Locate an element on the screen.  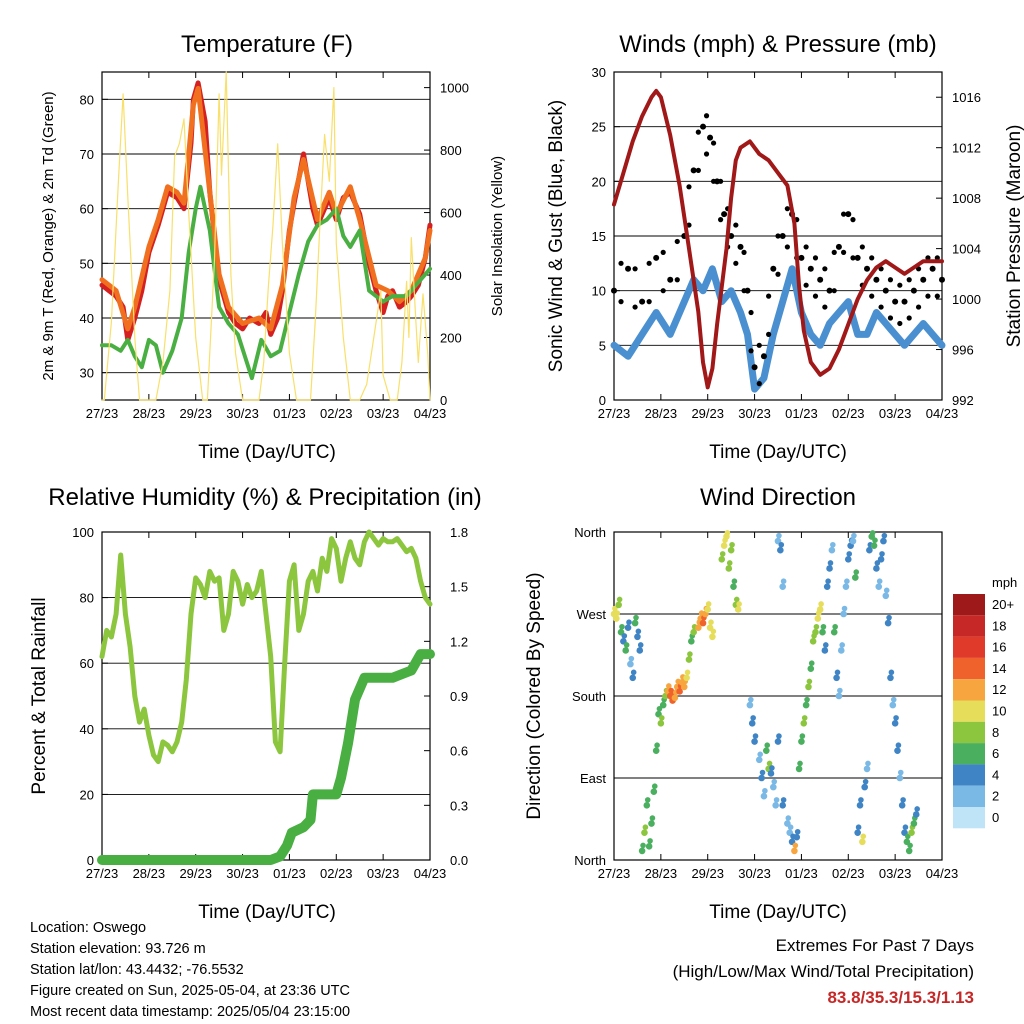
x-tick-label: 27/23 is located at coordinates (102, 413).